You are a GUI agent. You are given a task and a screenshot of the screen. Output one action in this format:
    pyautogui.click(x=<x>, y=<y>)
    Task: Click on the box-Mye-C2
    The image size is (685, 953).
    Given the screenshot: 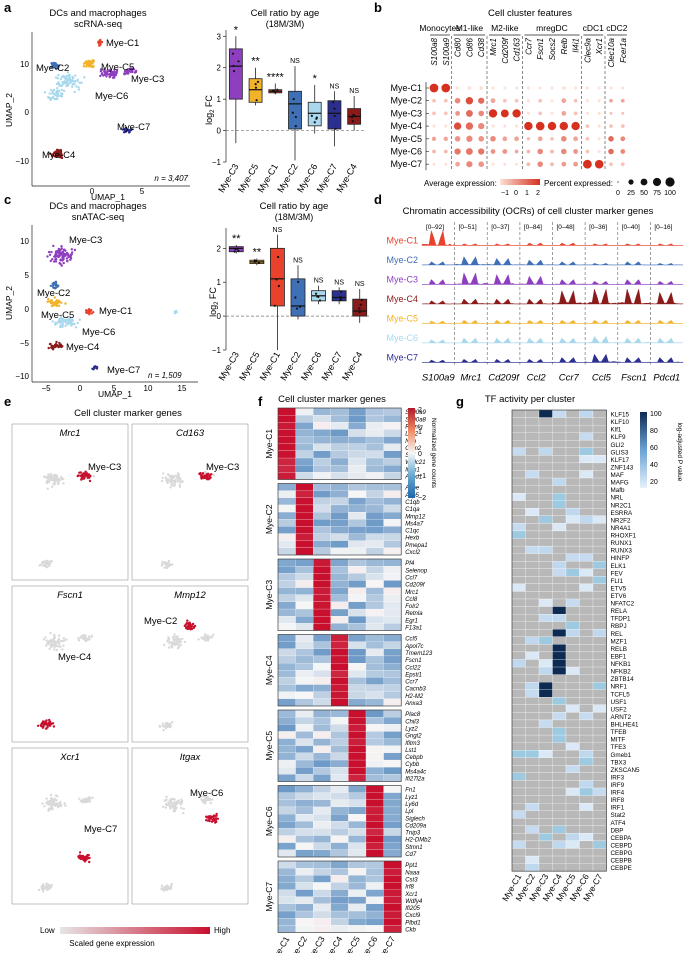 What is the action you would take?
    pyautogui.click(x=298, y=297)
    